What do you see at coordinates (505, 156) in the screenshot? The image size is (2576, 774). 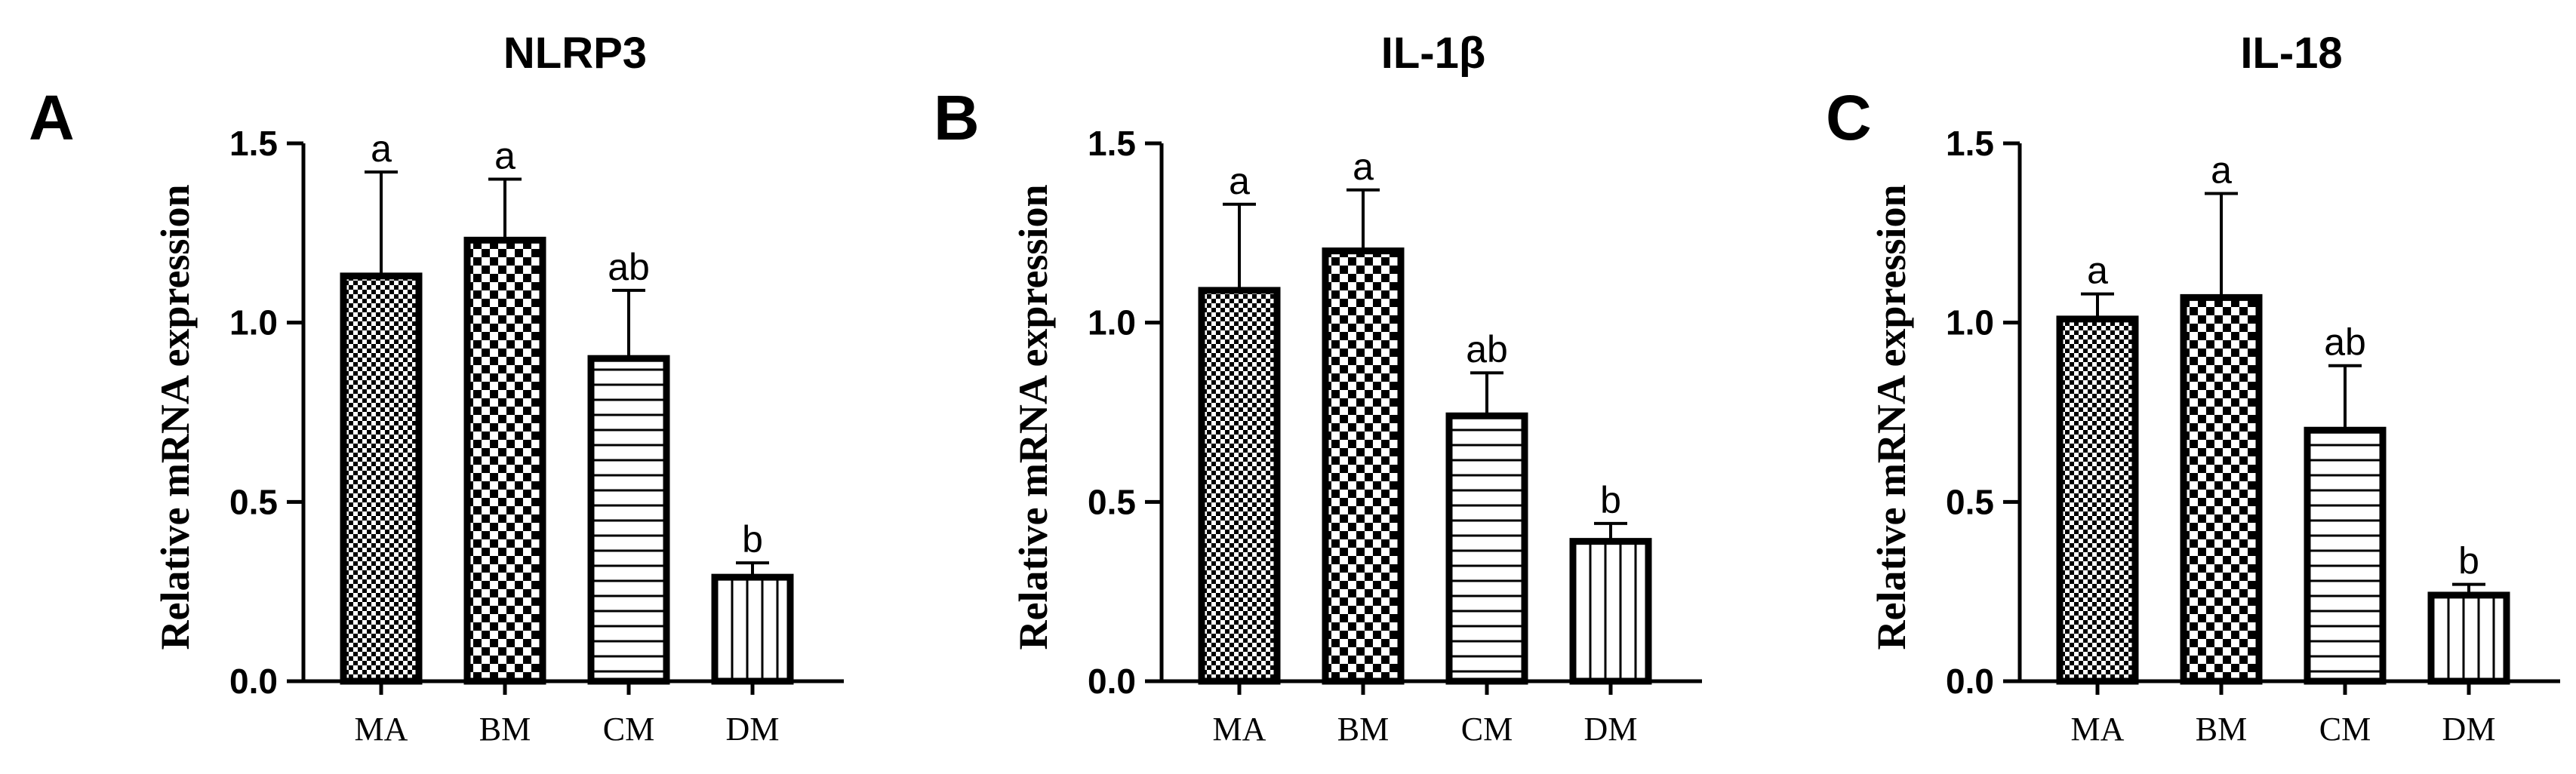 I see `panel-a-significance-bm: a` at bounding box center [505, 156].